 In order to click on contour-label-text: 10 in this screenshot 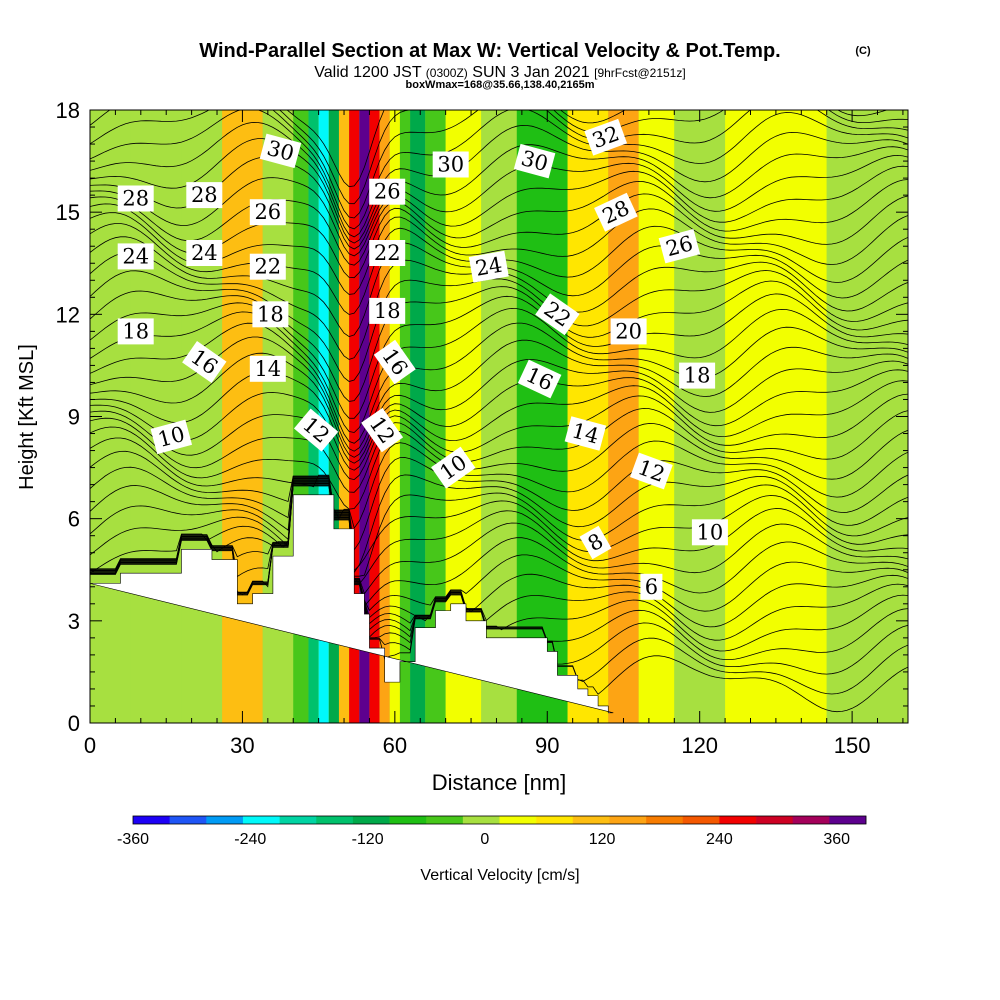, I will do `click(710, 532)`.